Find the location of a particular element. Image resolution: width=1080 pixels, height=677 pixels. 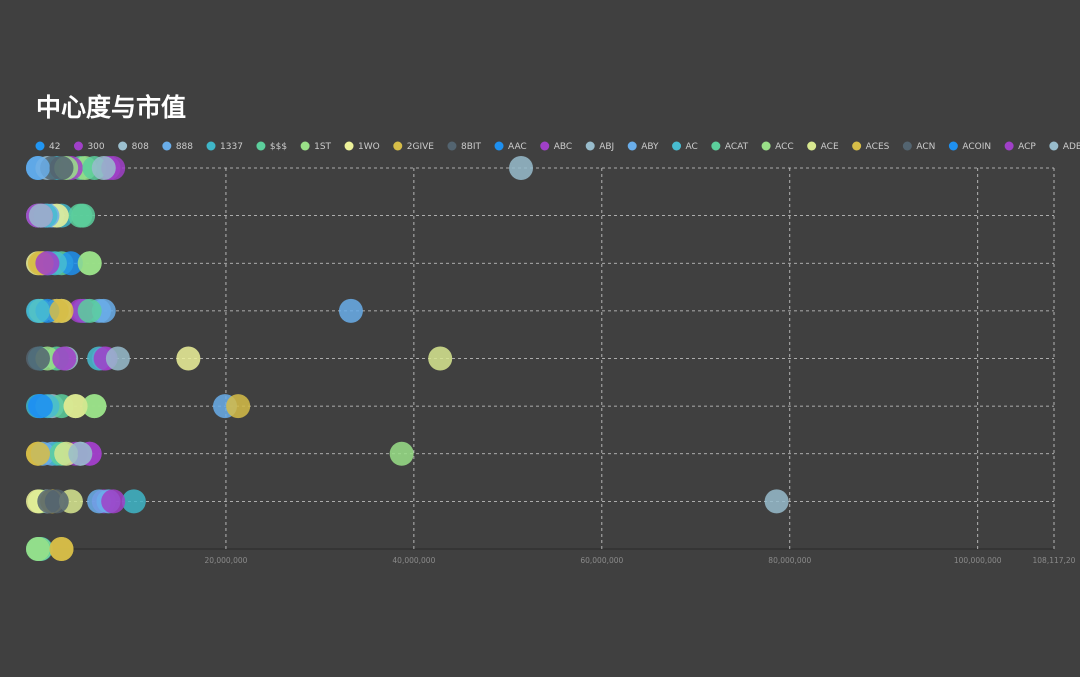

x-tick-label: 80,000,000 is located at coordinates (789, 560).